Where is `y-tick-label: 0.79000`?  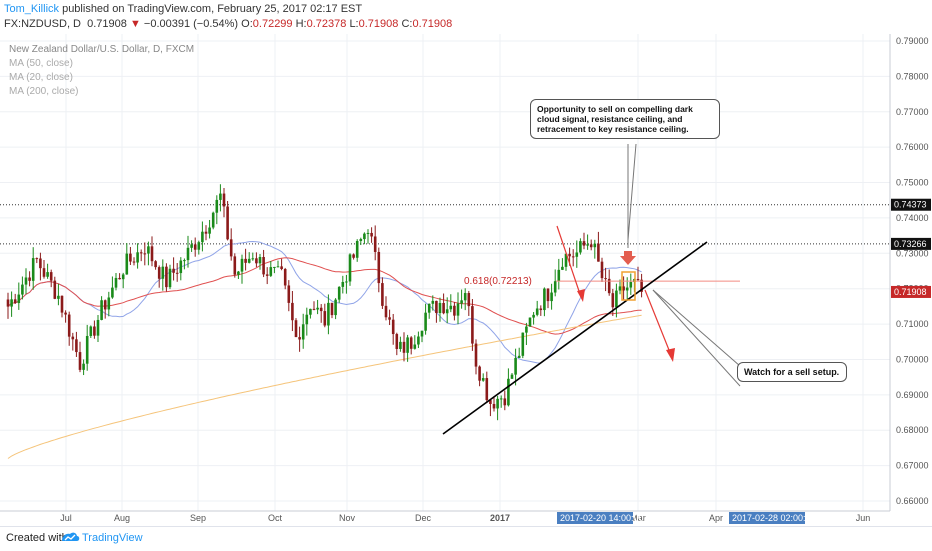 y-tick-label: 0.79000 is located at coordinates (912, 41).